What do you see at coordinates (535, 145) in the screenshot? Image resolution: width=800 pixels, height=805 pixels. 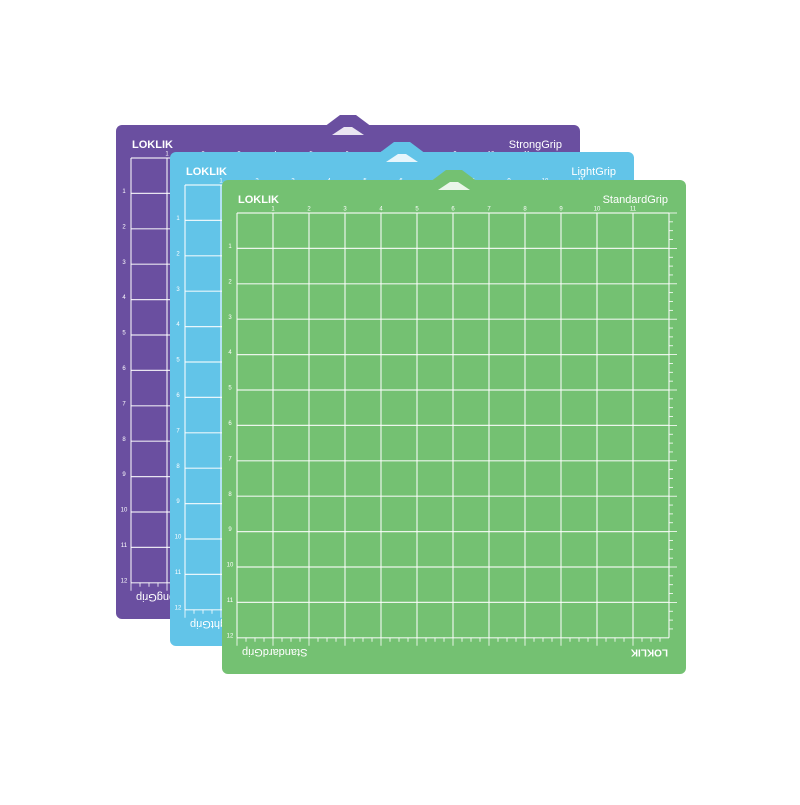 I see `grip-label: StrongGrip` at bounding box center [535, 145].